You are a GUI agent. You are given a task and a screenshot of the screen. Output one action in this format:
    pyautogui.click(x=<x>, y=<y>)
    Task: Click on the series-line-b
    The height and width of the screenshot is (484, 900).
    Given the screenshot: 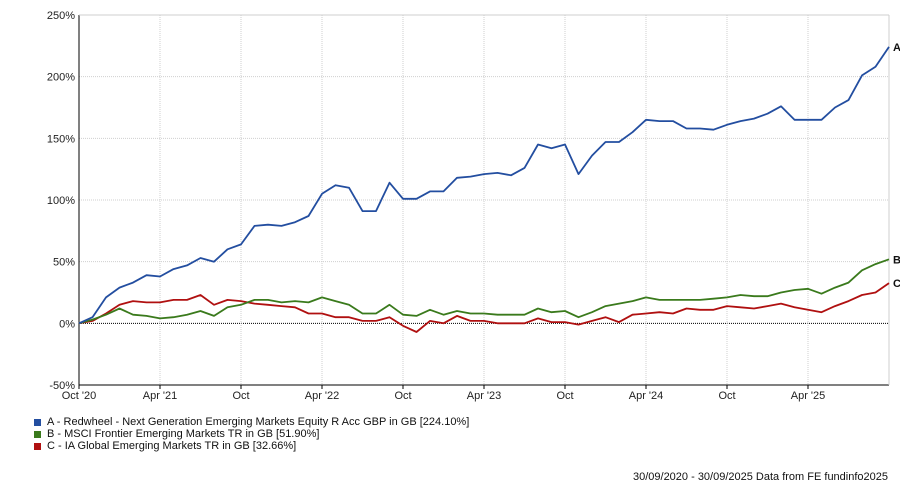 What is the action you would take?
    pyautogui.click(x=484, y=291)
    